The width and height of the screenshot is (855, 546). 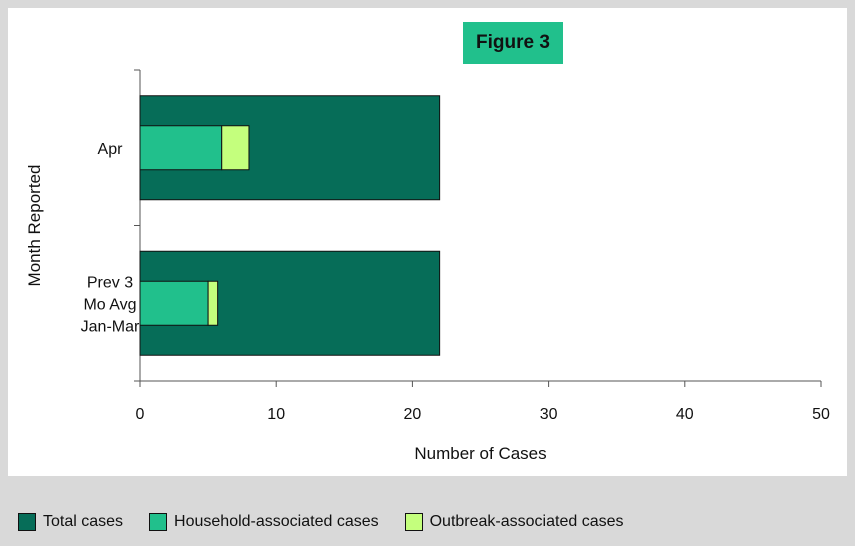 I want to click on x-tick-label: 50, so click(x=821, y=414).